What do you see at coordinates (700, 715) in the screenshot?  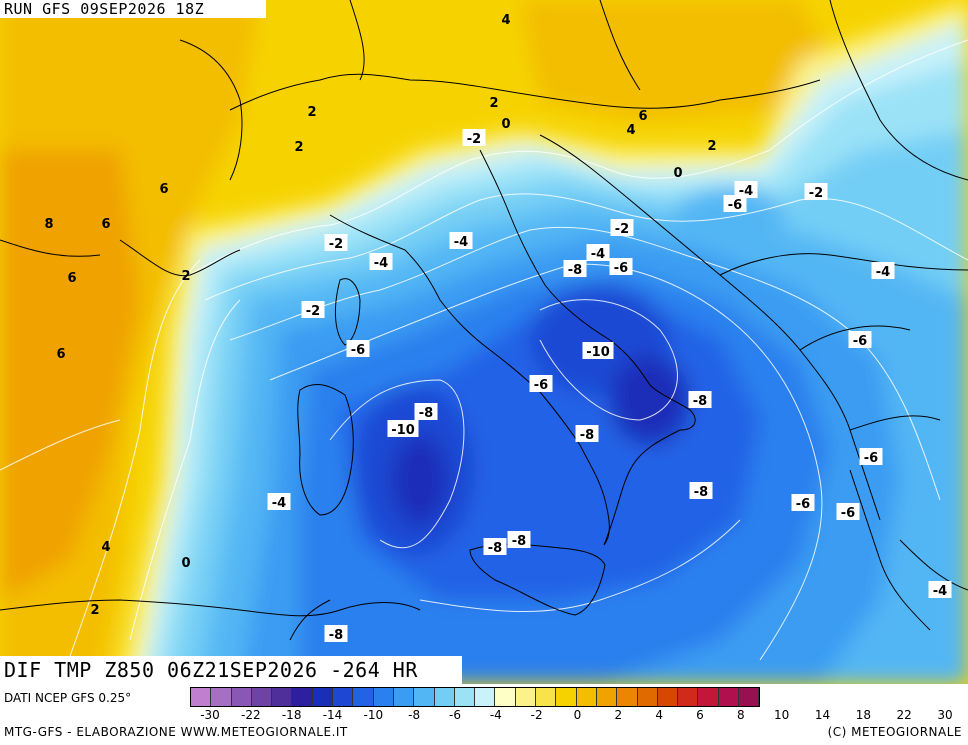 I see `scale-tick-label: 6` at bounding box center [700, 715].